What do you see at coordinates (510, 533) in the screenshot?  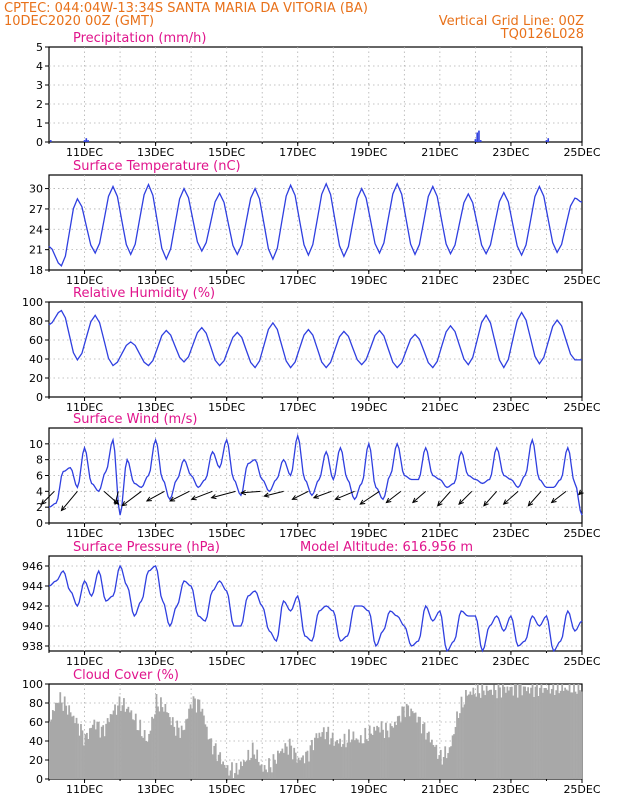 I see `x-tick-label: 23DEC` at bounding box center [510, 533].